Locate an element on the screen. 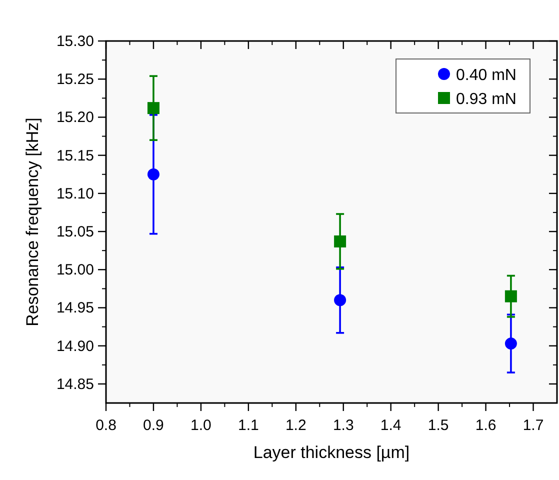  x-tick-label: 1.7 is located at coordinates (533, 425).